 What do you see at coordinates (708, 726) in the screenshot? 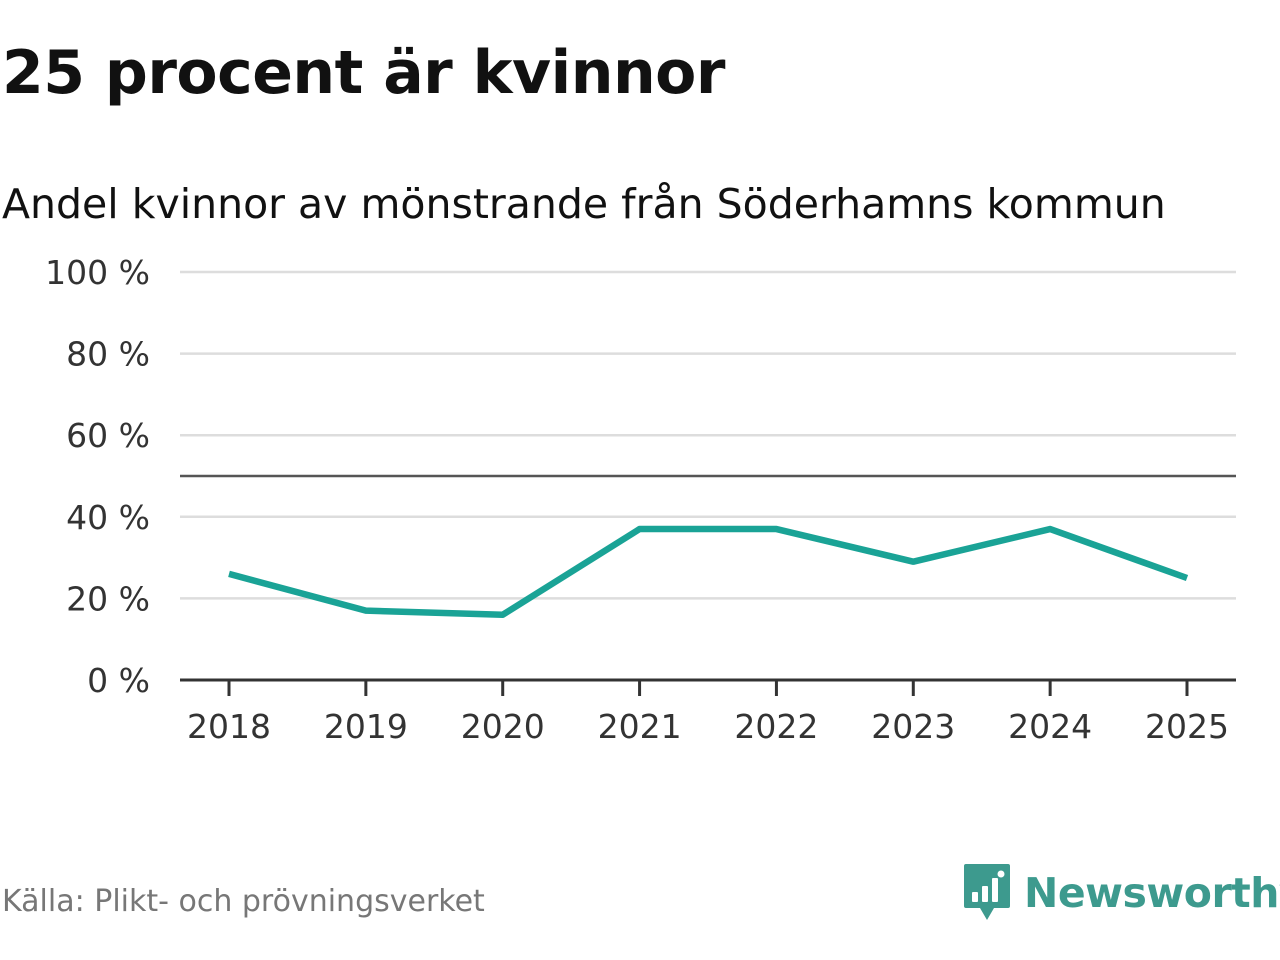
I see `x-axis-labels: 2018 2019 2020 2021 2022 2023 2024 2025` at bounding box center [708, 726].